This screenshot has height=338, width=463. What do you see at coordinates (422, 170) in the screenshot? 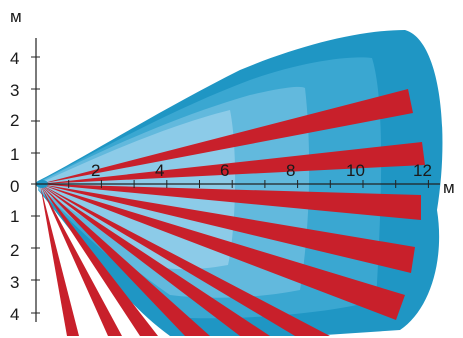
I see `x-tick-label: 12` at bounding box center [422, 170].